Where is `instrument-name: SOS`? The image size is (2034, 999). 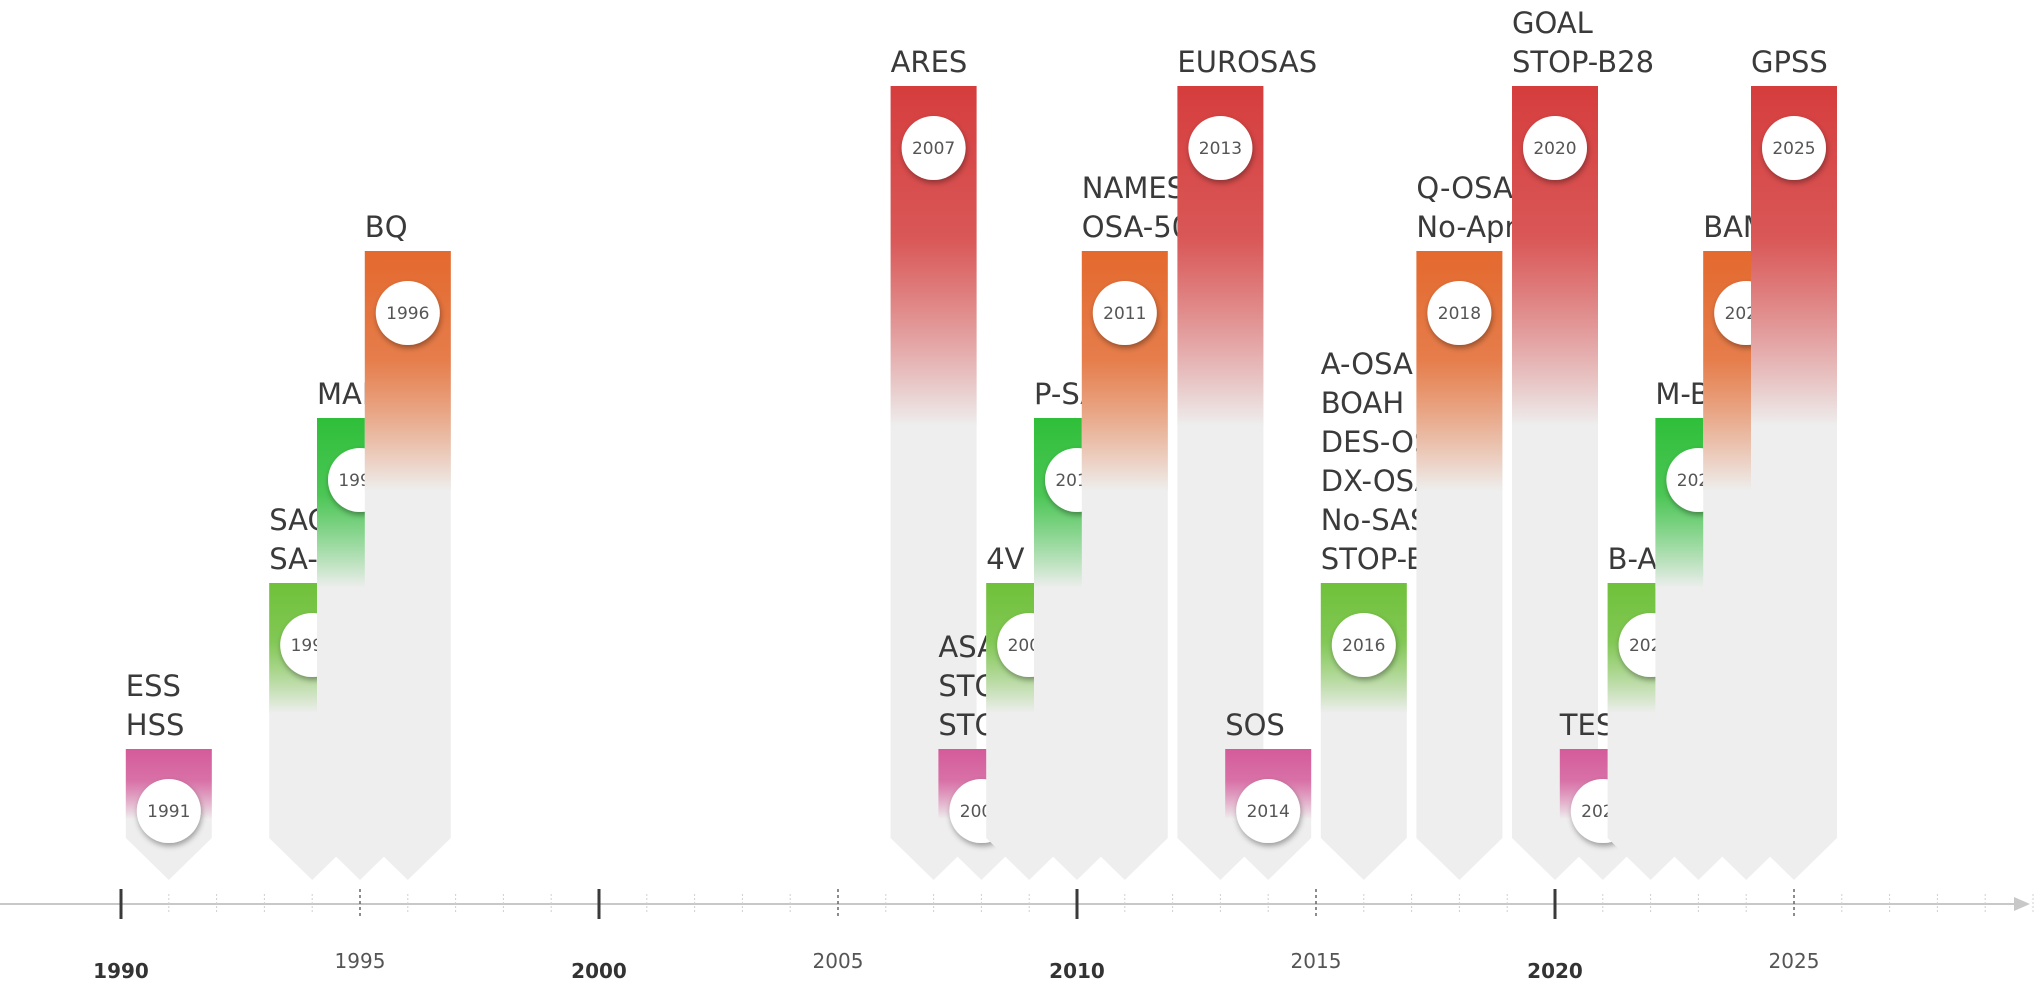 instrument-name: SOS is located at coordinates (1255, 725).